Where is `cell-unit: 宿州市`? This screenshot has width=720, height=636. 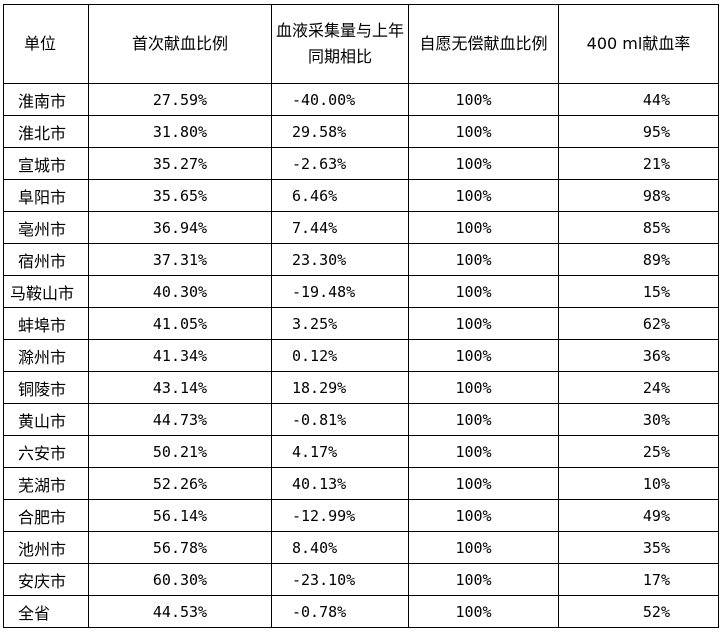
cell-unit: 宿州市 is located at coordinates (46, 259).